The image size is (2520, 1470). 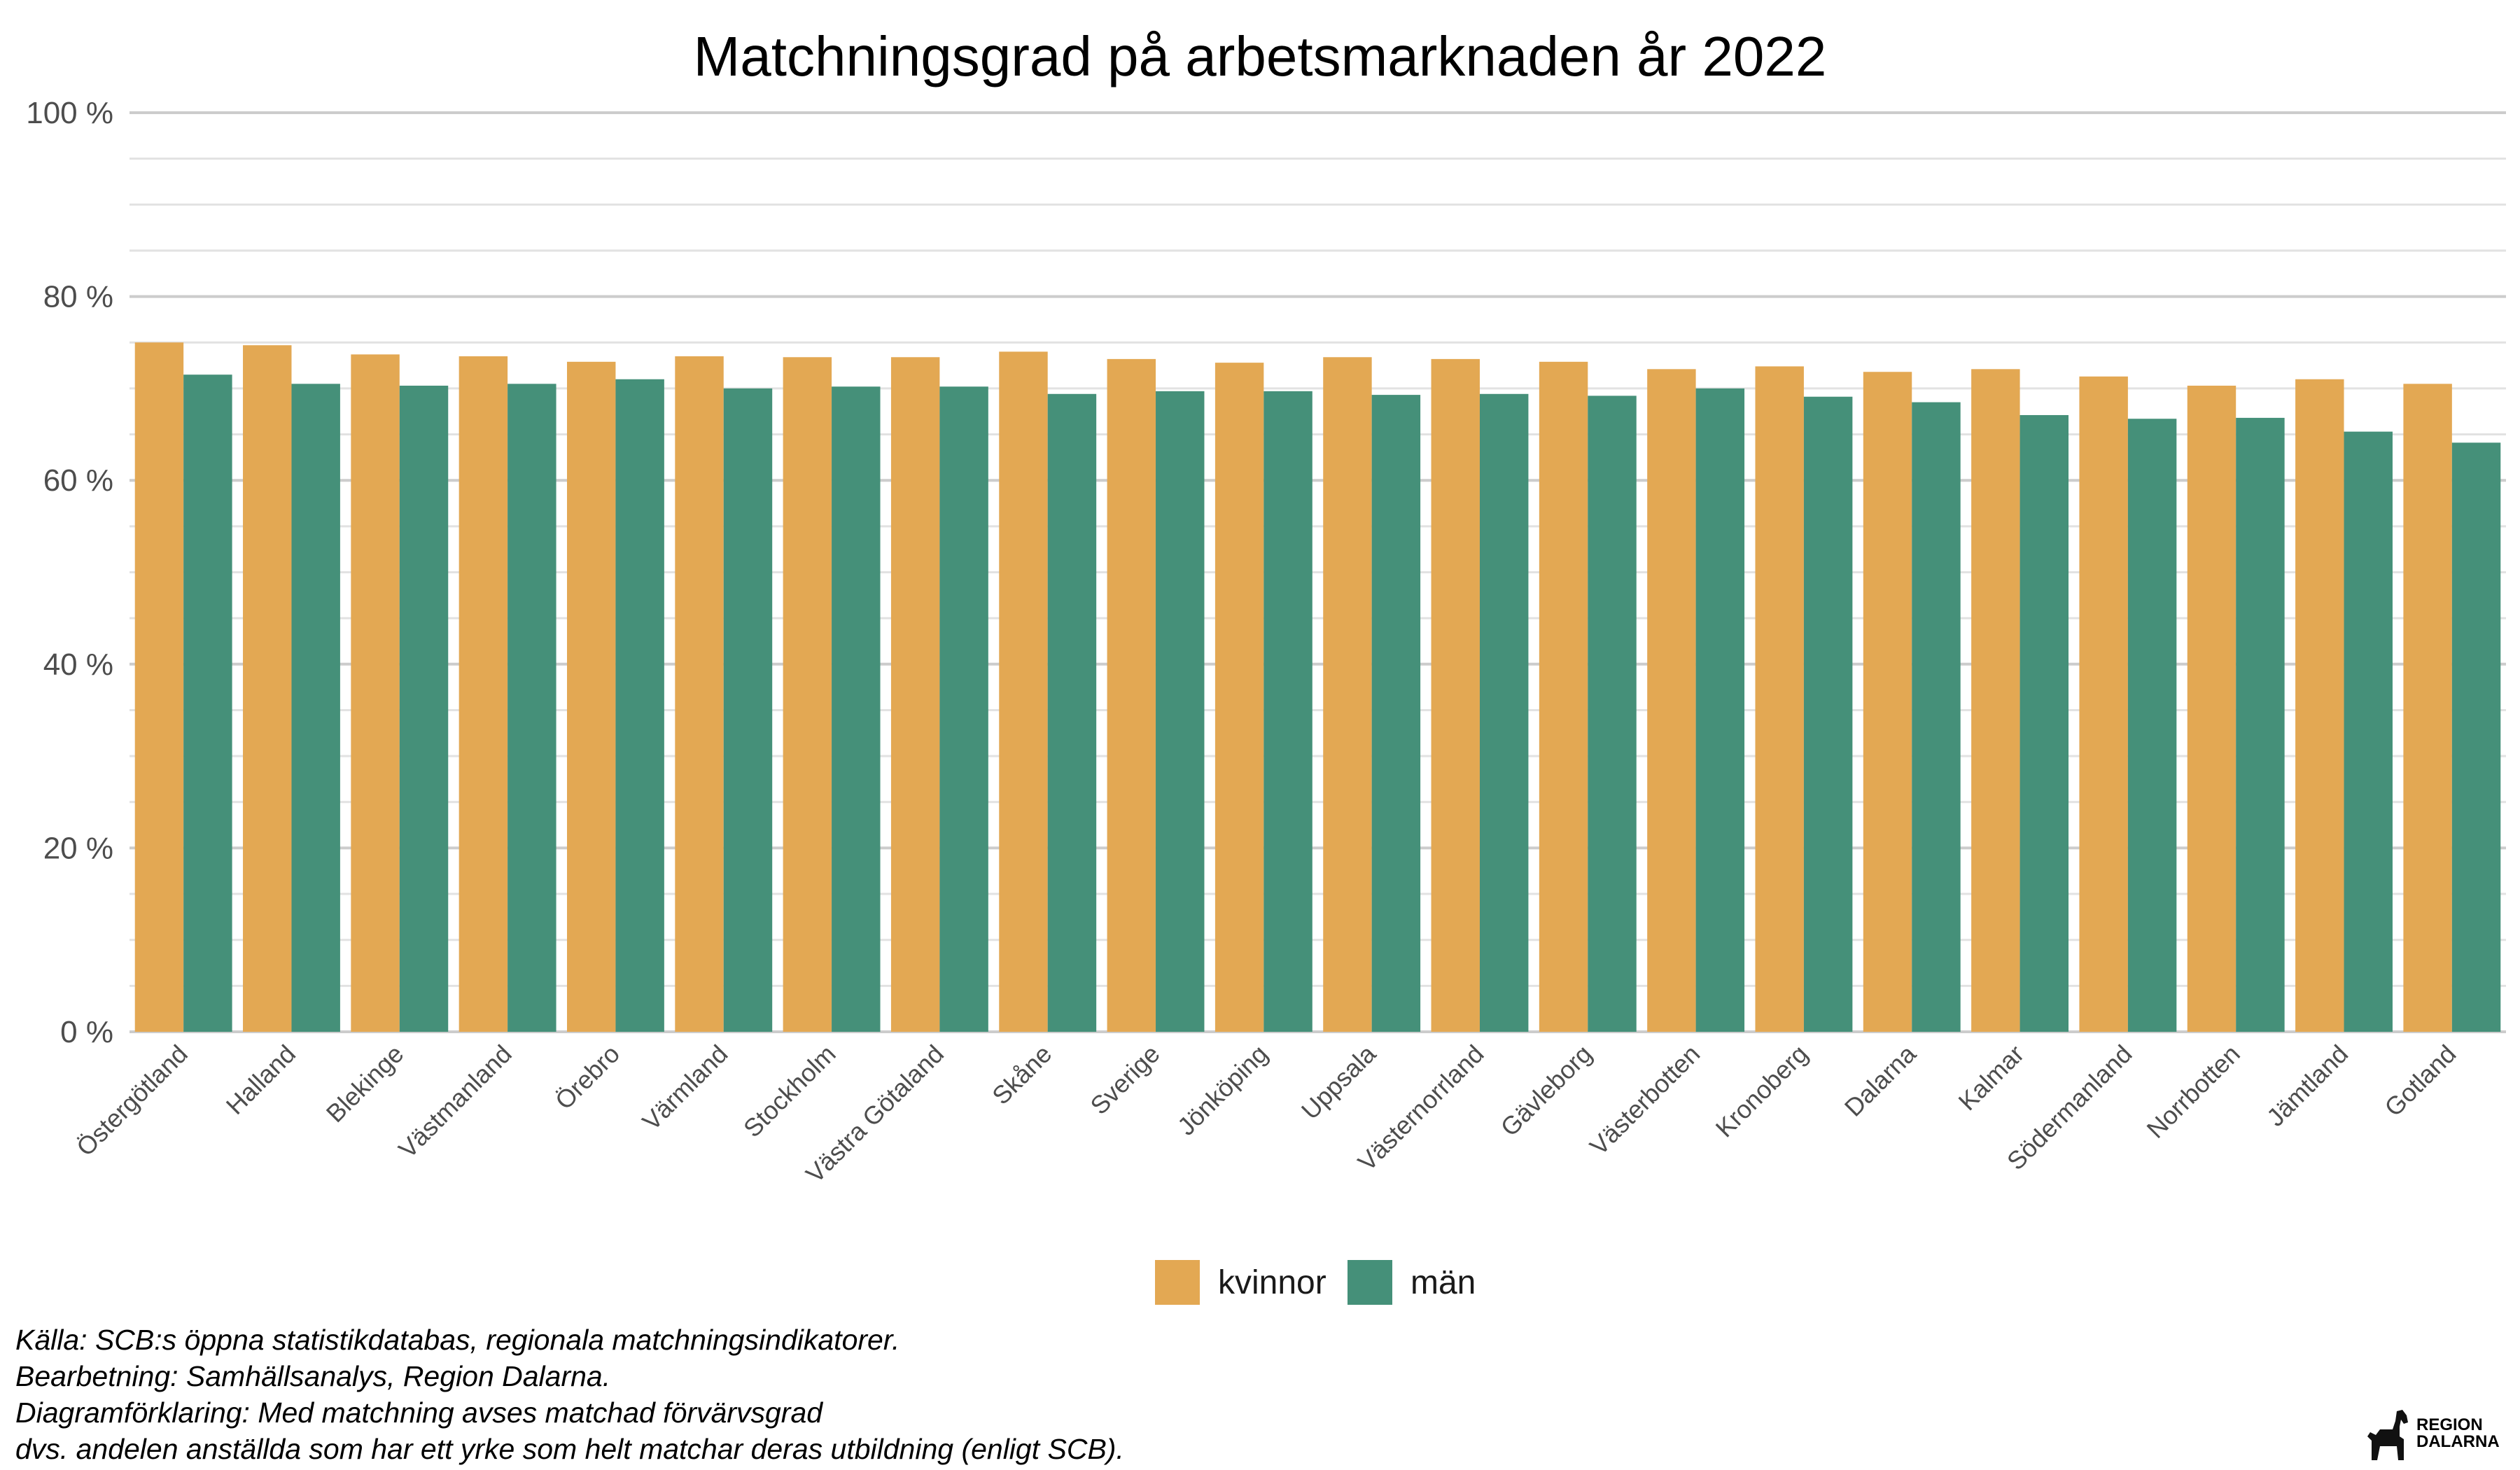 I want to click on y-tick-label: 80 %, so click(x=78, y=297).